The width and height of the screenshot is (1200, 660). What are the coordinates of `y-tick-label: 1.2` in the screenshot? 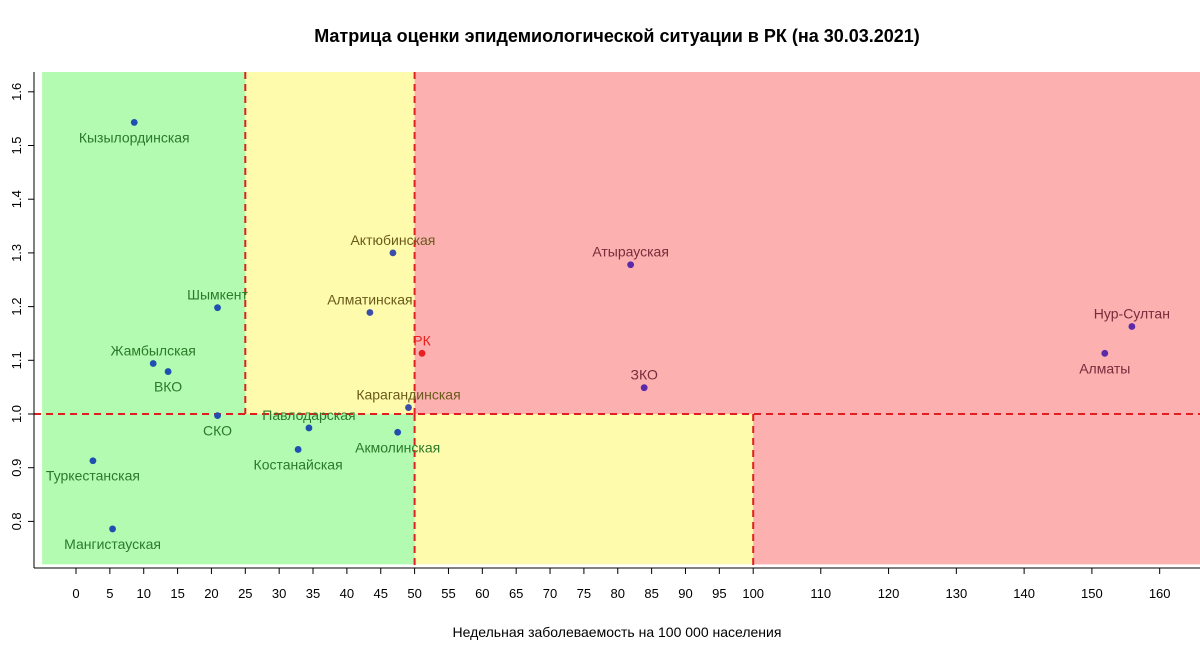 It's located at (16, 307).